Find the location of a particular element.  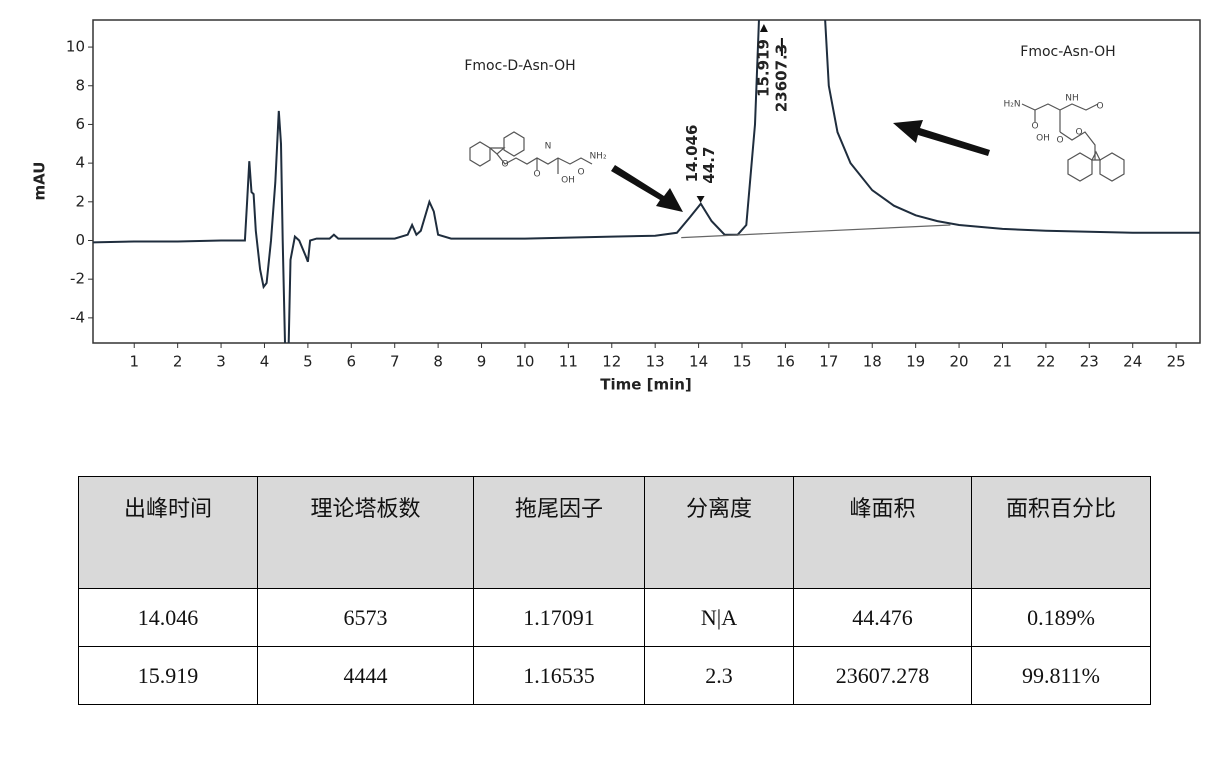

cell: 1.17091 is located at coordinates (559, 617).